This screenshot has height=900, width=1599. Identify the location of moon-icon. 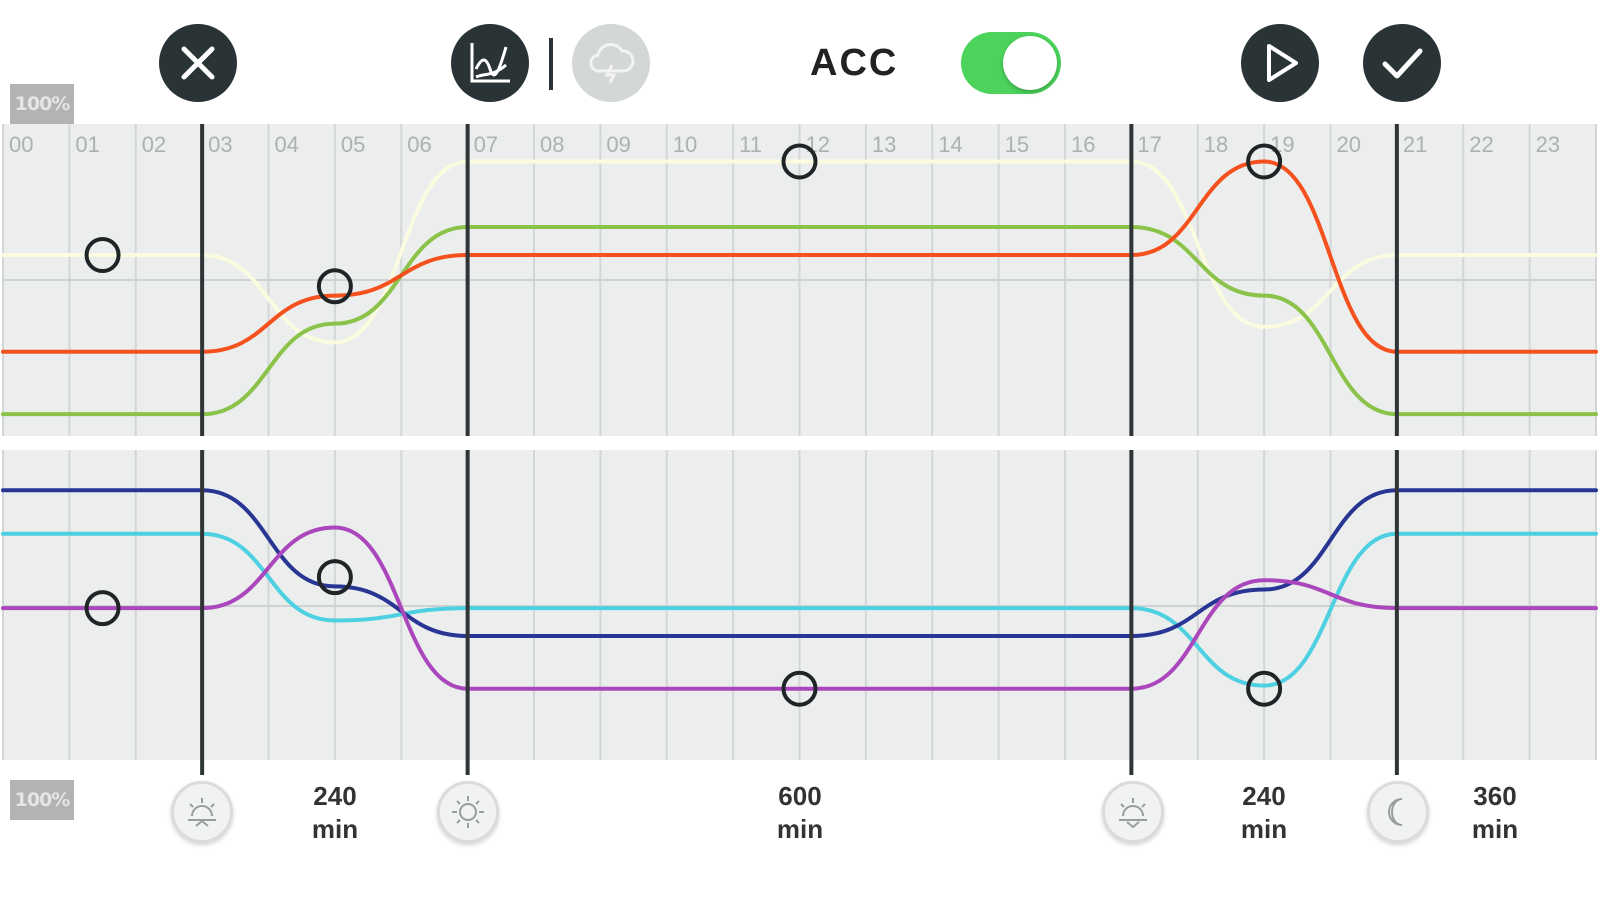
(1395, 812).